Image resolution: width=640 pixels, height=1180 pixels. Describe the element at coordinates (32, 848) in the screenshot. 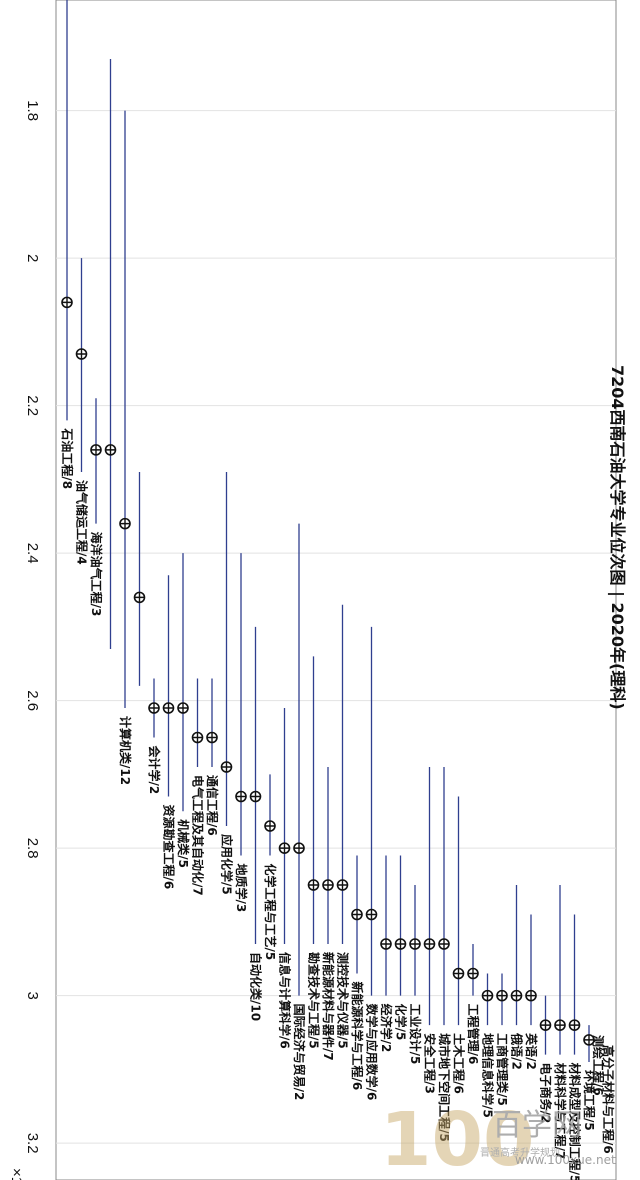

I see `tick-label: 2.8` at that location.